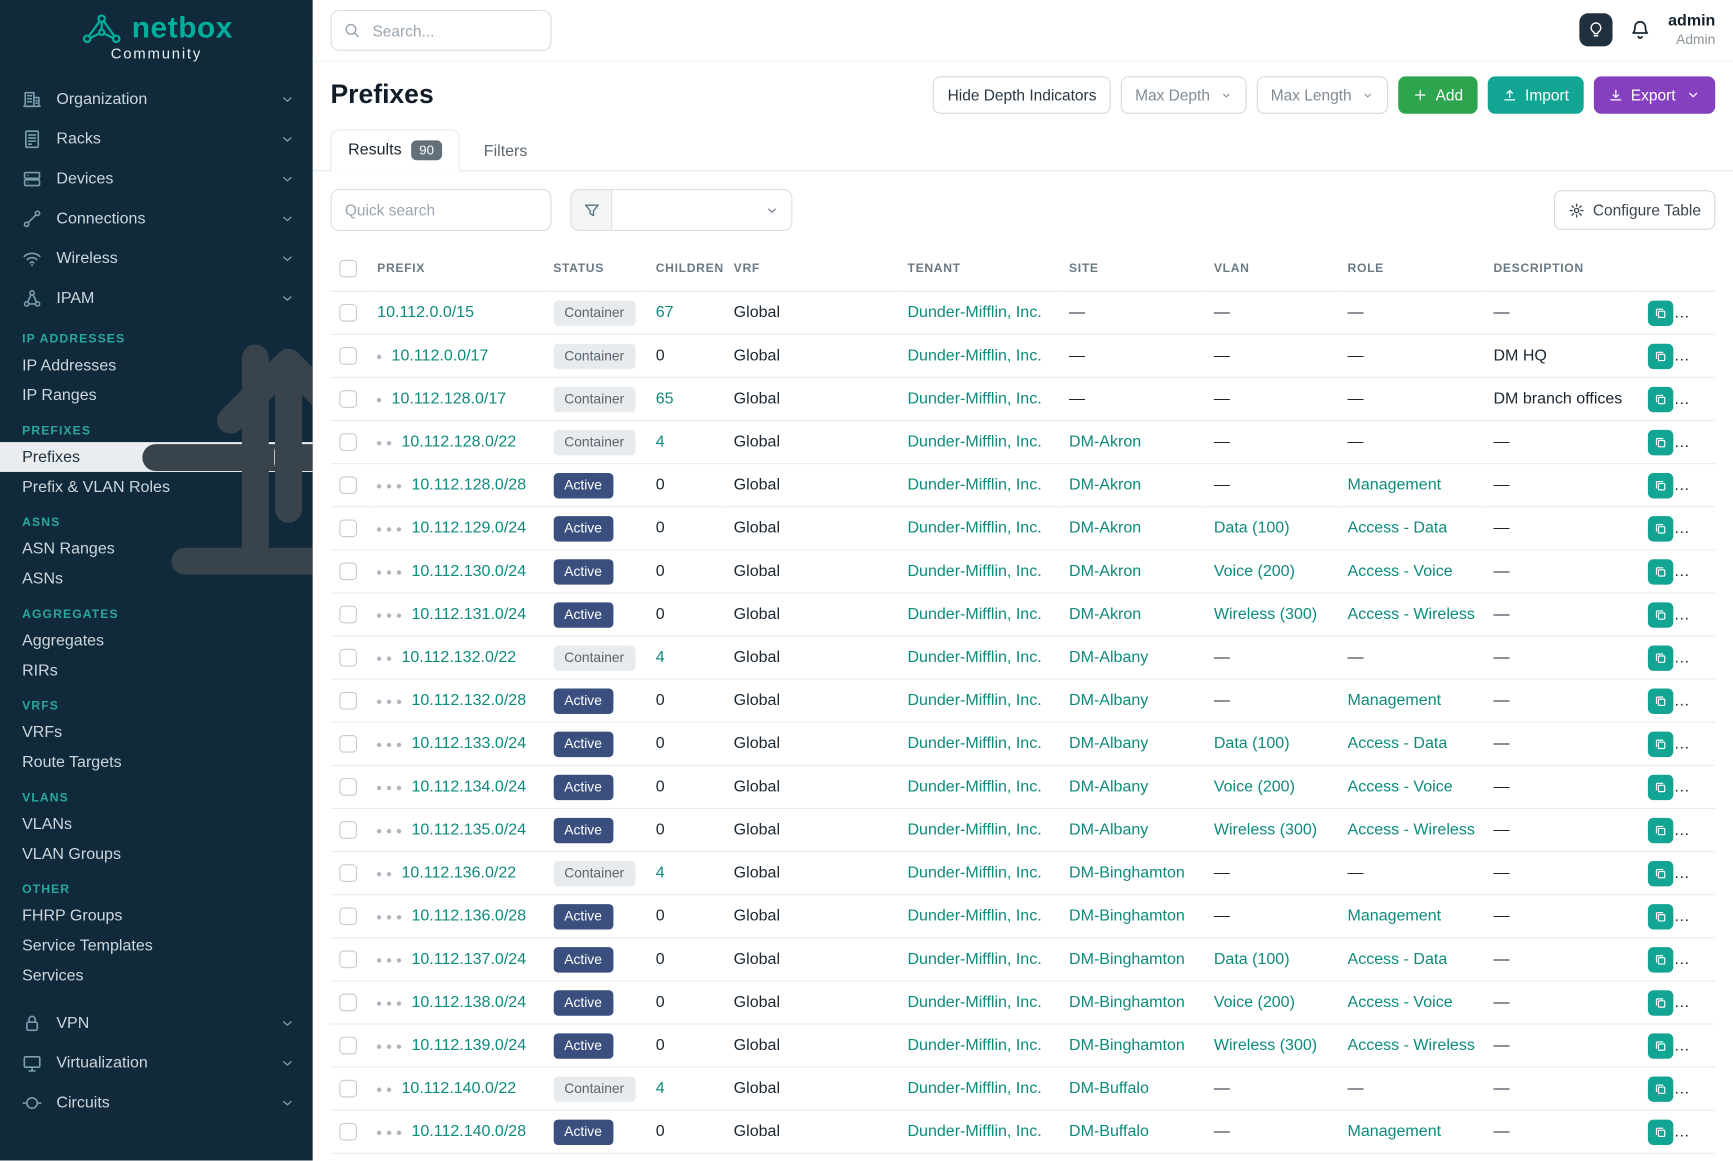 The image size is (1733, 1161). Describe the element at coordinates (1596, 30) in the screenshot. I see `theme-toggle-button` at that location.